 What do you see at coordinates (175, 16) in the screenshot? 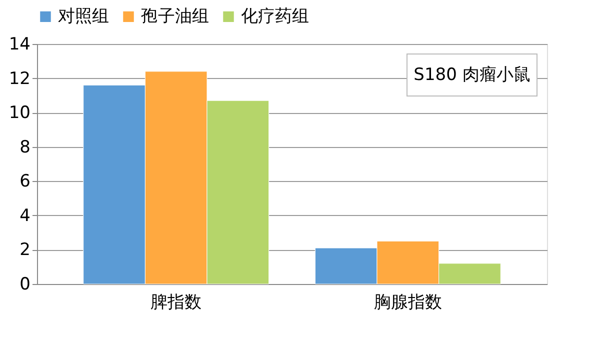
I see `legend-label: 孢子油组` at bounding box center [175, 16].